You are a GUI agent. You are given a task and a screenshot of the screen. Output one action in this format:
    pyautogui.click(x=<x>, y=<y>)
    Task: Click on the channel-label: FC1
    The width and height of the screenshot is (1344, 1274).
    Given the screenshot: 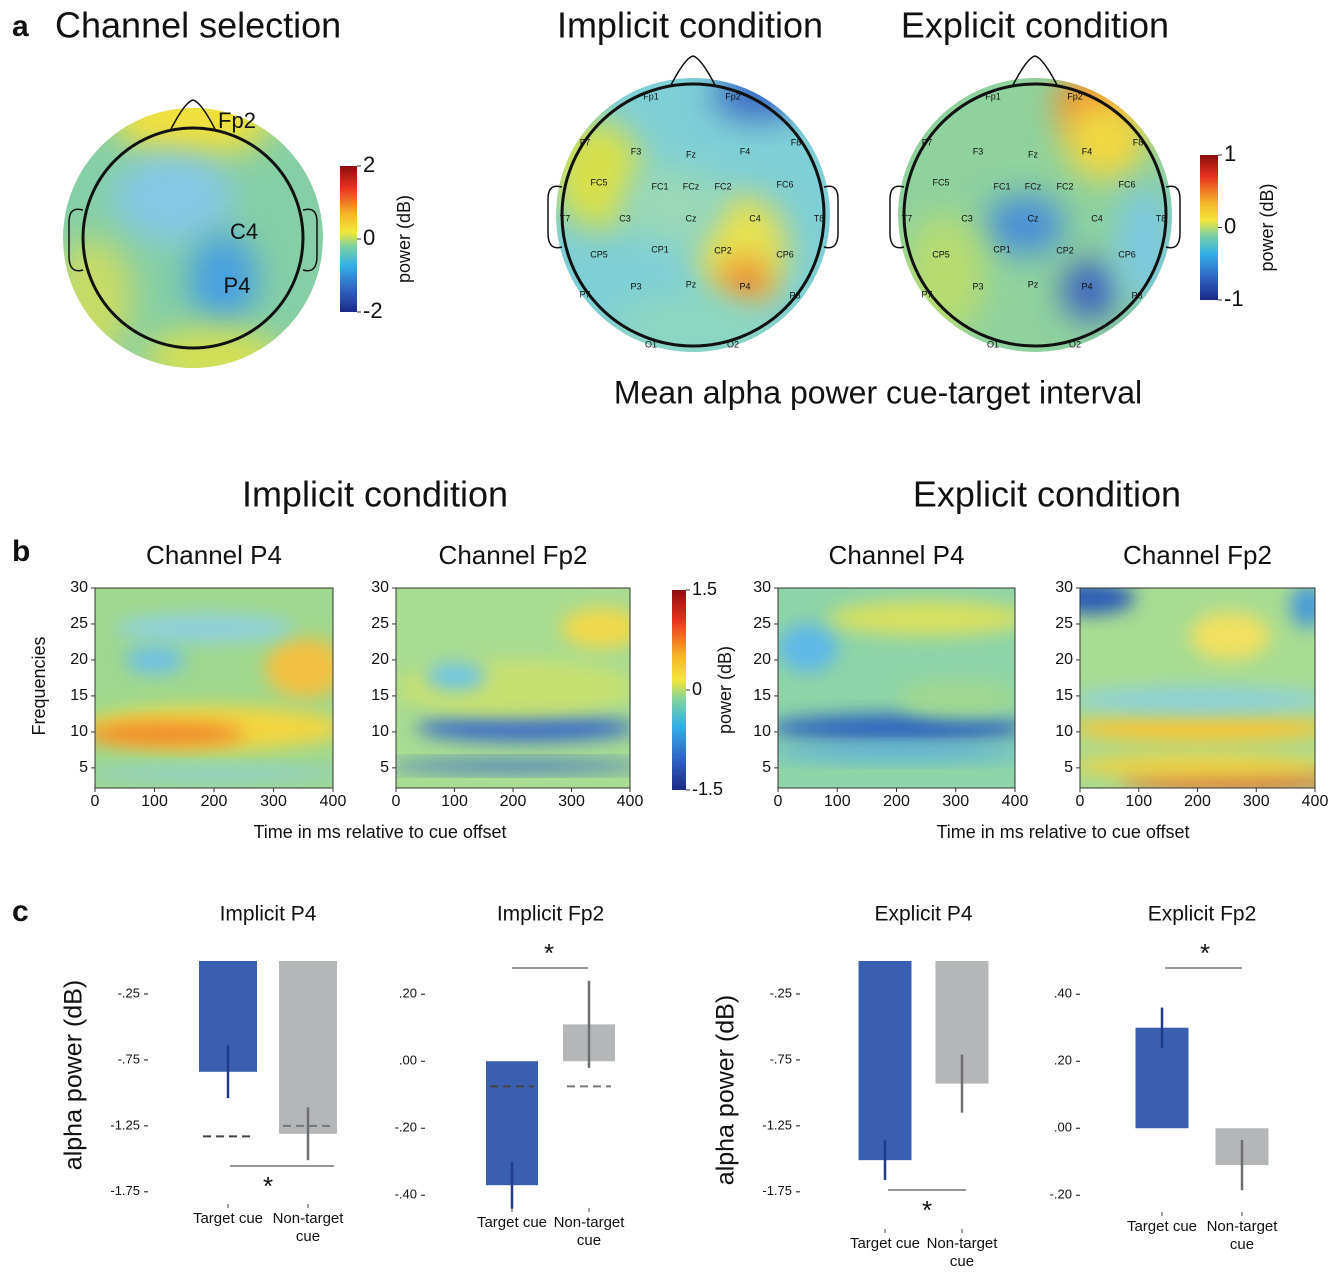 What is the action you would take?
    pyautogui.click(x=1001, y=186)
    